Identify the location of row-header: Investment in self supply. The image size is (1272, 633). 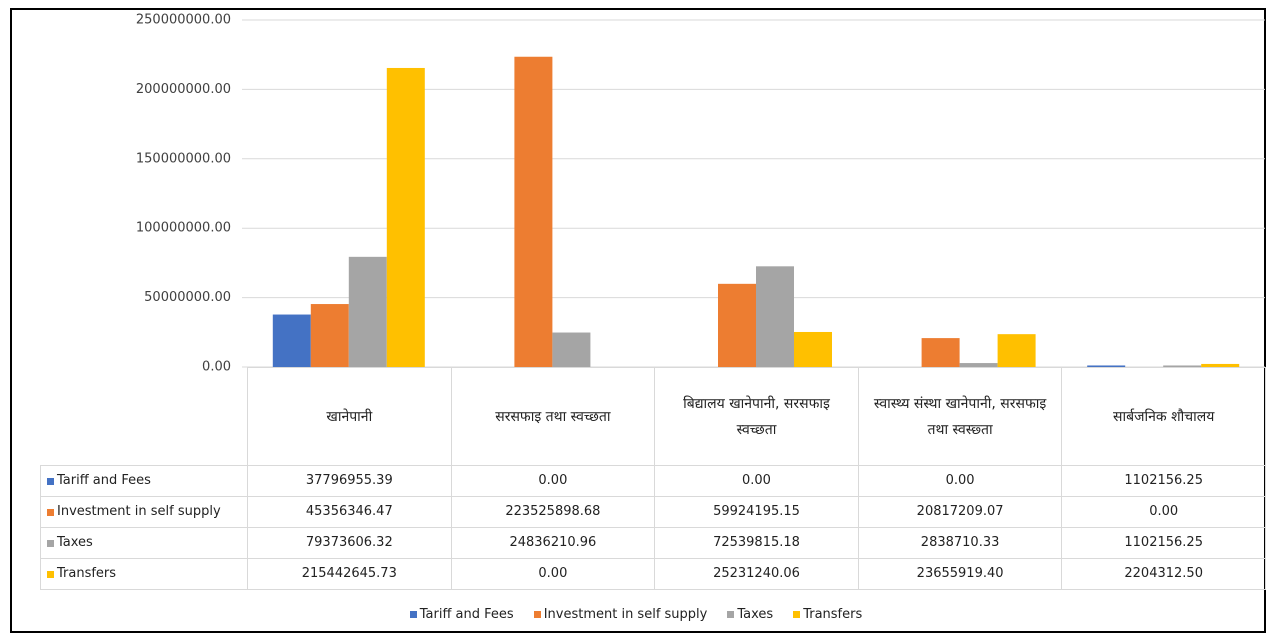
(144, 512).